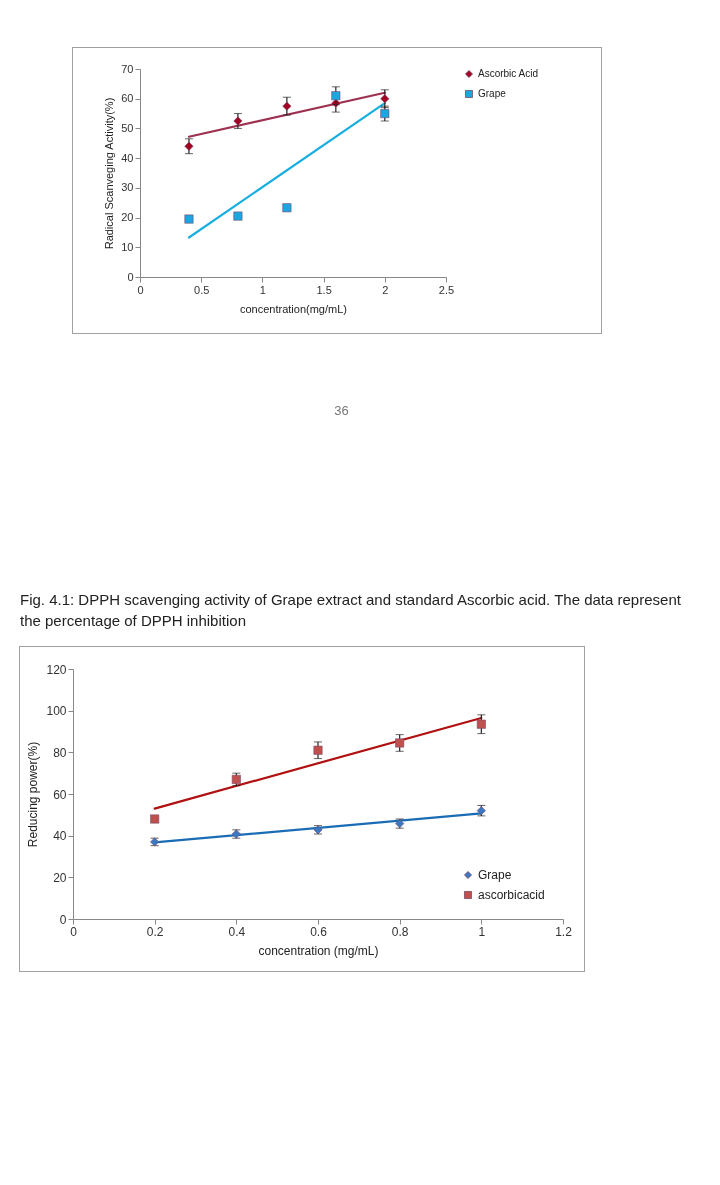 Image resolution: width=720 pixels, height=1185 pixels. What do you see at coordinates (56, 711) in the screenshot?
I see `y-tick-label: 100` at bounding box center [56, 711].